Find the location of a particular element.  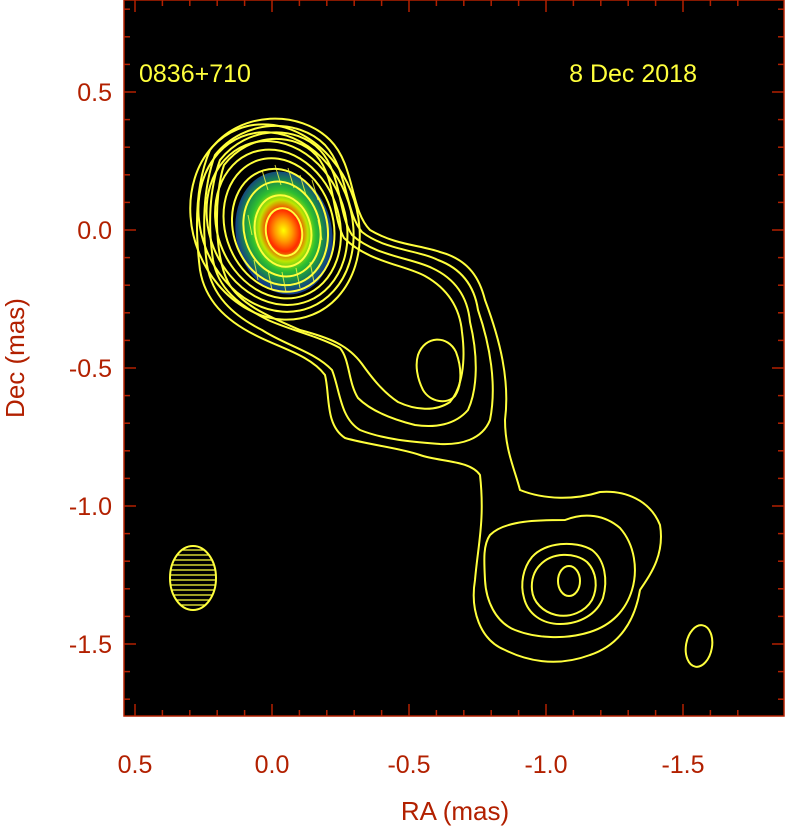

y-tick-label: 0.5 is located at coordinates (94, 93).